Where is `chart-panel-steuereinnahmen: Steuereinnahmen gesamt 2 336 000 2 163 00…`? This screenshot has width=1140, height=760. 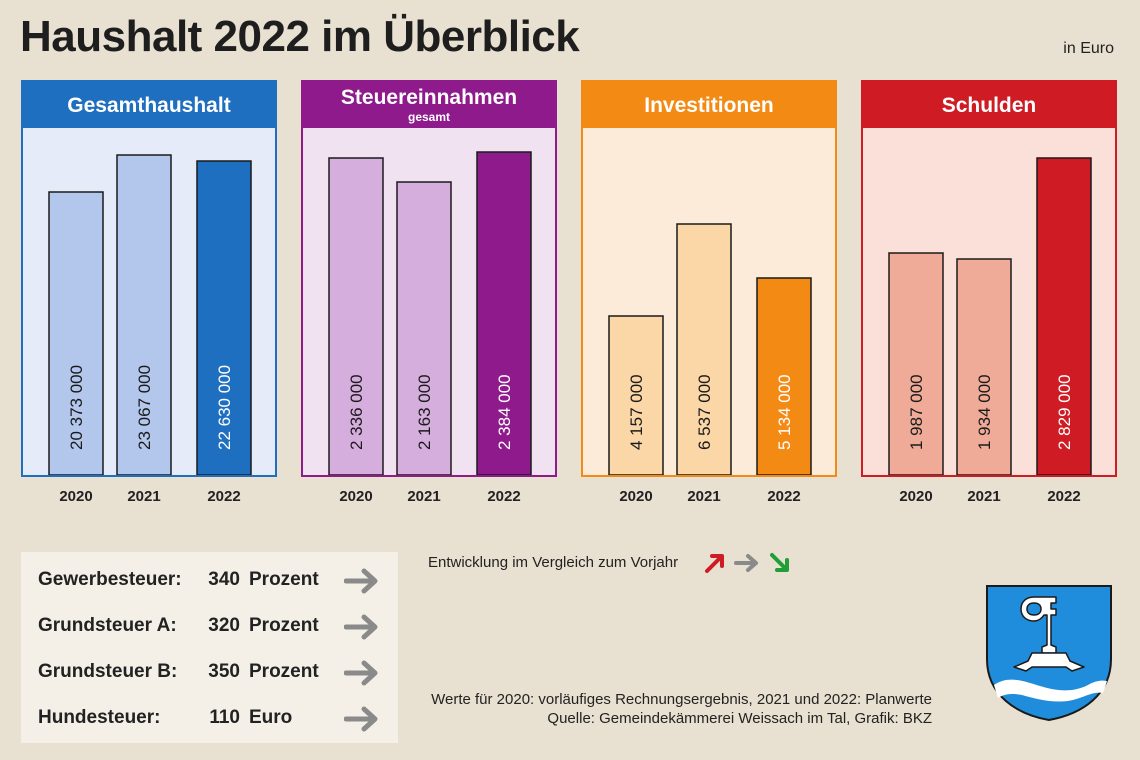 chart-panel-steuereinnahmen: Steuereinnahmen gesamt 2 336 000 2 163 00… is located at coordinates (429, 278).